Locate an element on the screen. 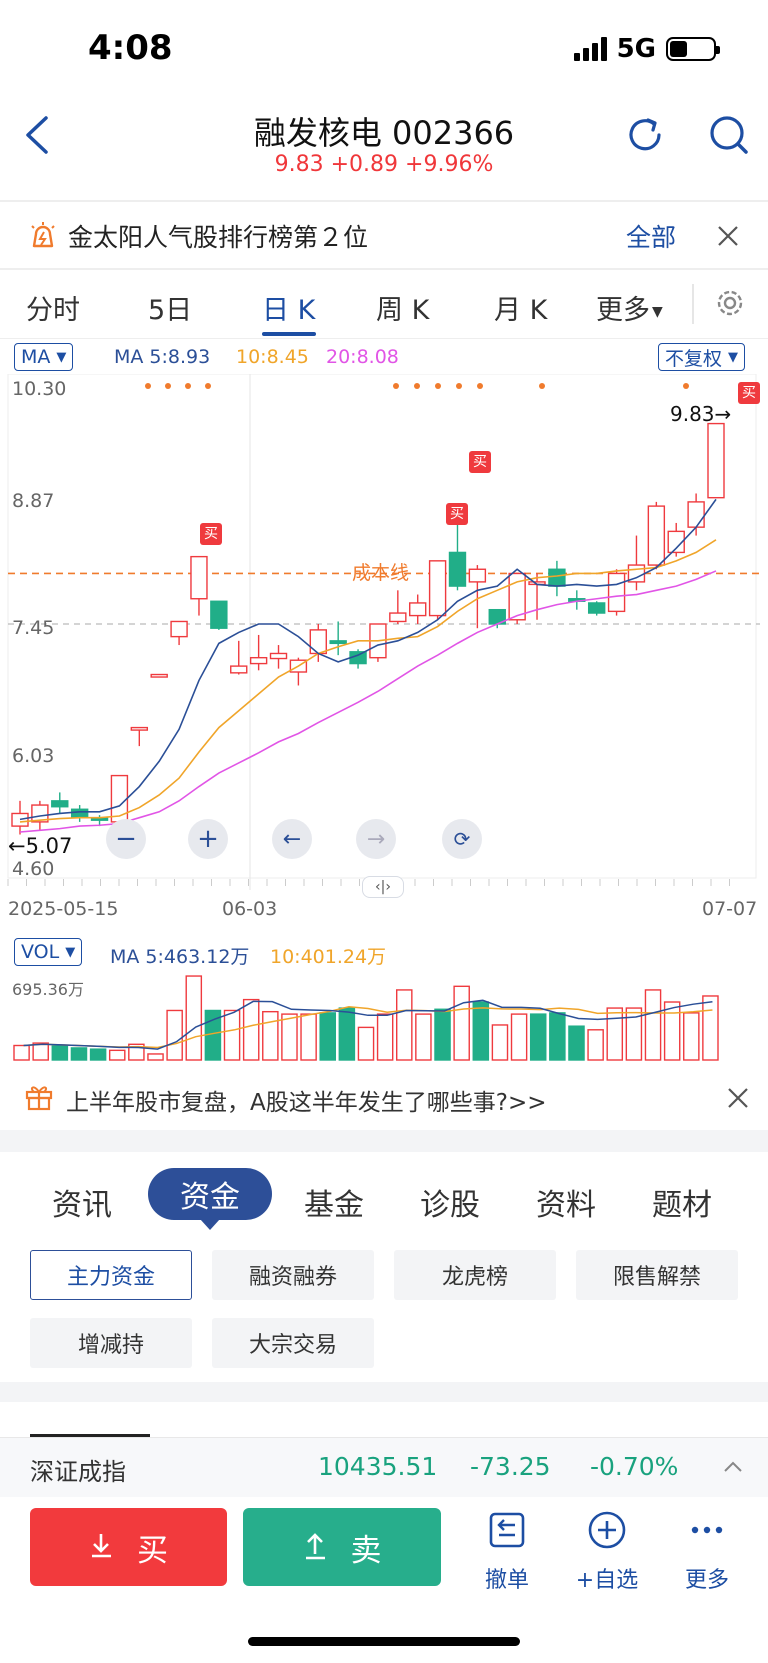 The width and height of the screenshot is (768, 1663). scroll-left-button: ← is located at coordinates (292, 839).